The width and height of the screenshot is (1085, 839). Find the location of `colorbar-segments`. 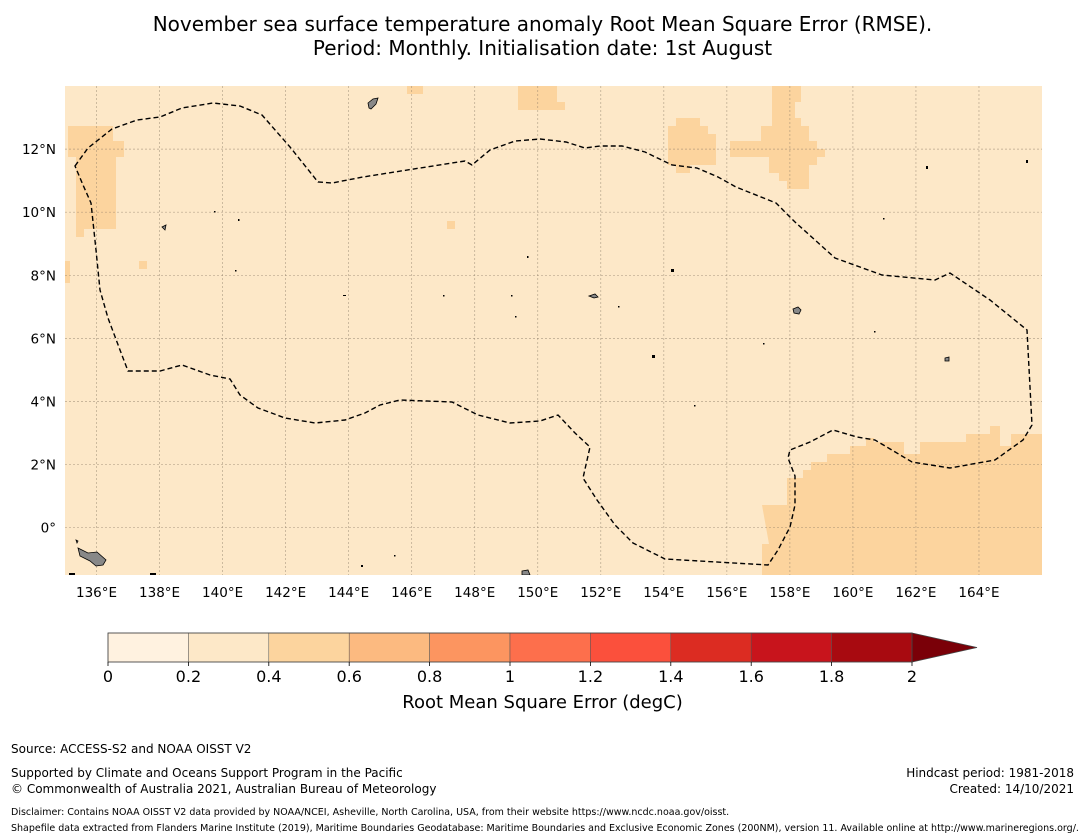

colorbar-segments is located at coordinates (542, 647).